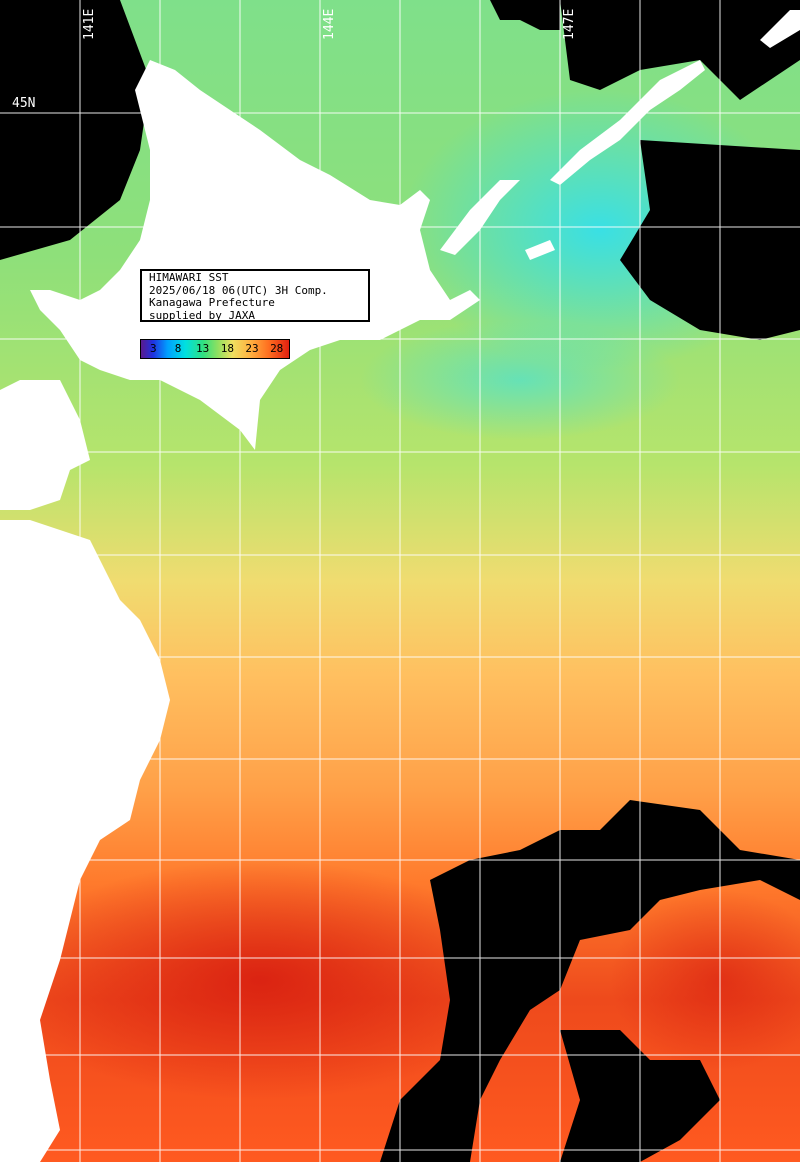 This screenshot has width=800, height=1162. I want to click on land-hokkaido-south, so click(45, 445).